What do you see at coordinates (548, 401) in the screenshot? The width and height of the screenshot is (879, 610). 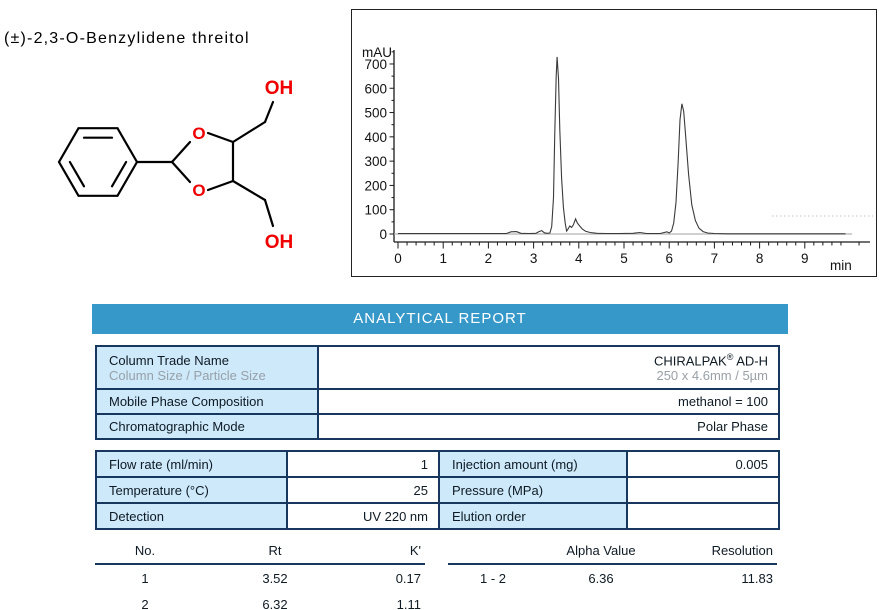 I see `mobile-phase-value: methanol = 100` at bounding box center [548, 401].